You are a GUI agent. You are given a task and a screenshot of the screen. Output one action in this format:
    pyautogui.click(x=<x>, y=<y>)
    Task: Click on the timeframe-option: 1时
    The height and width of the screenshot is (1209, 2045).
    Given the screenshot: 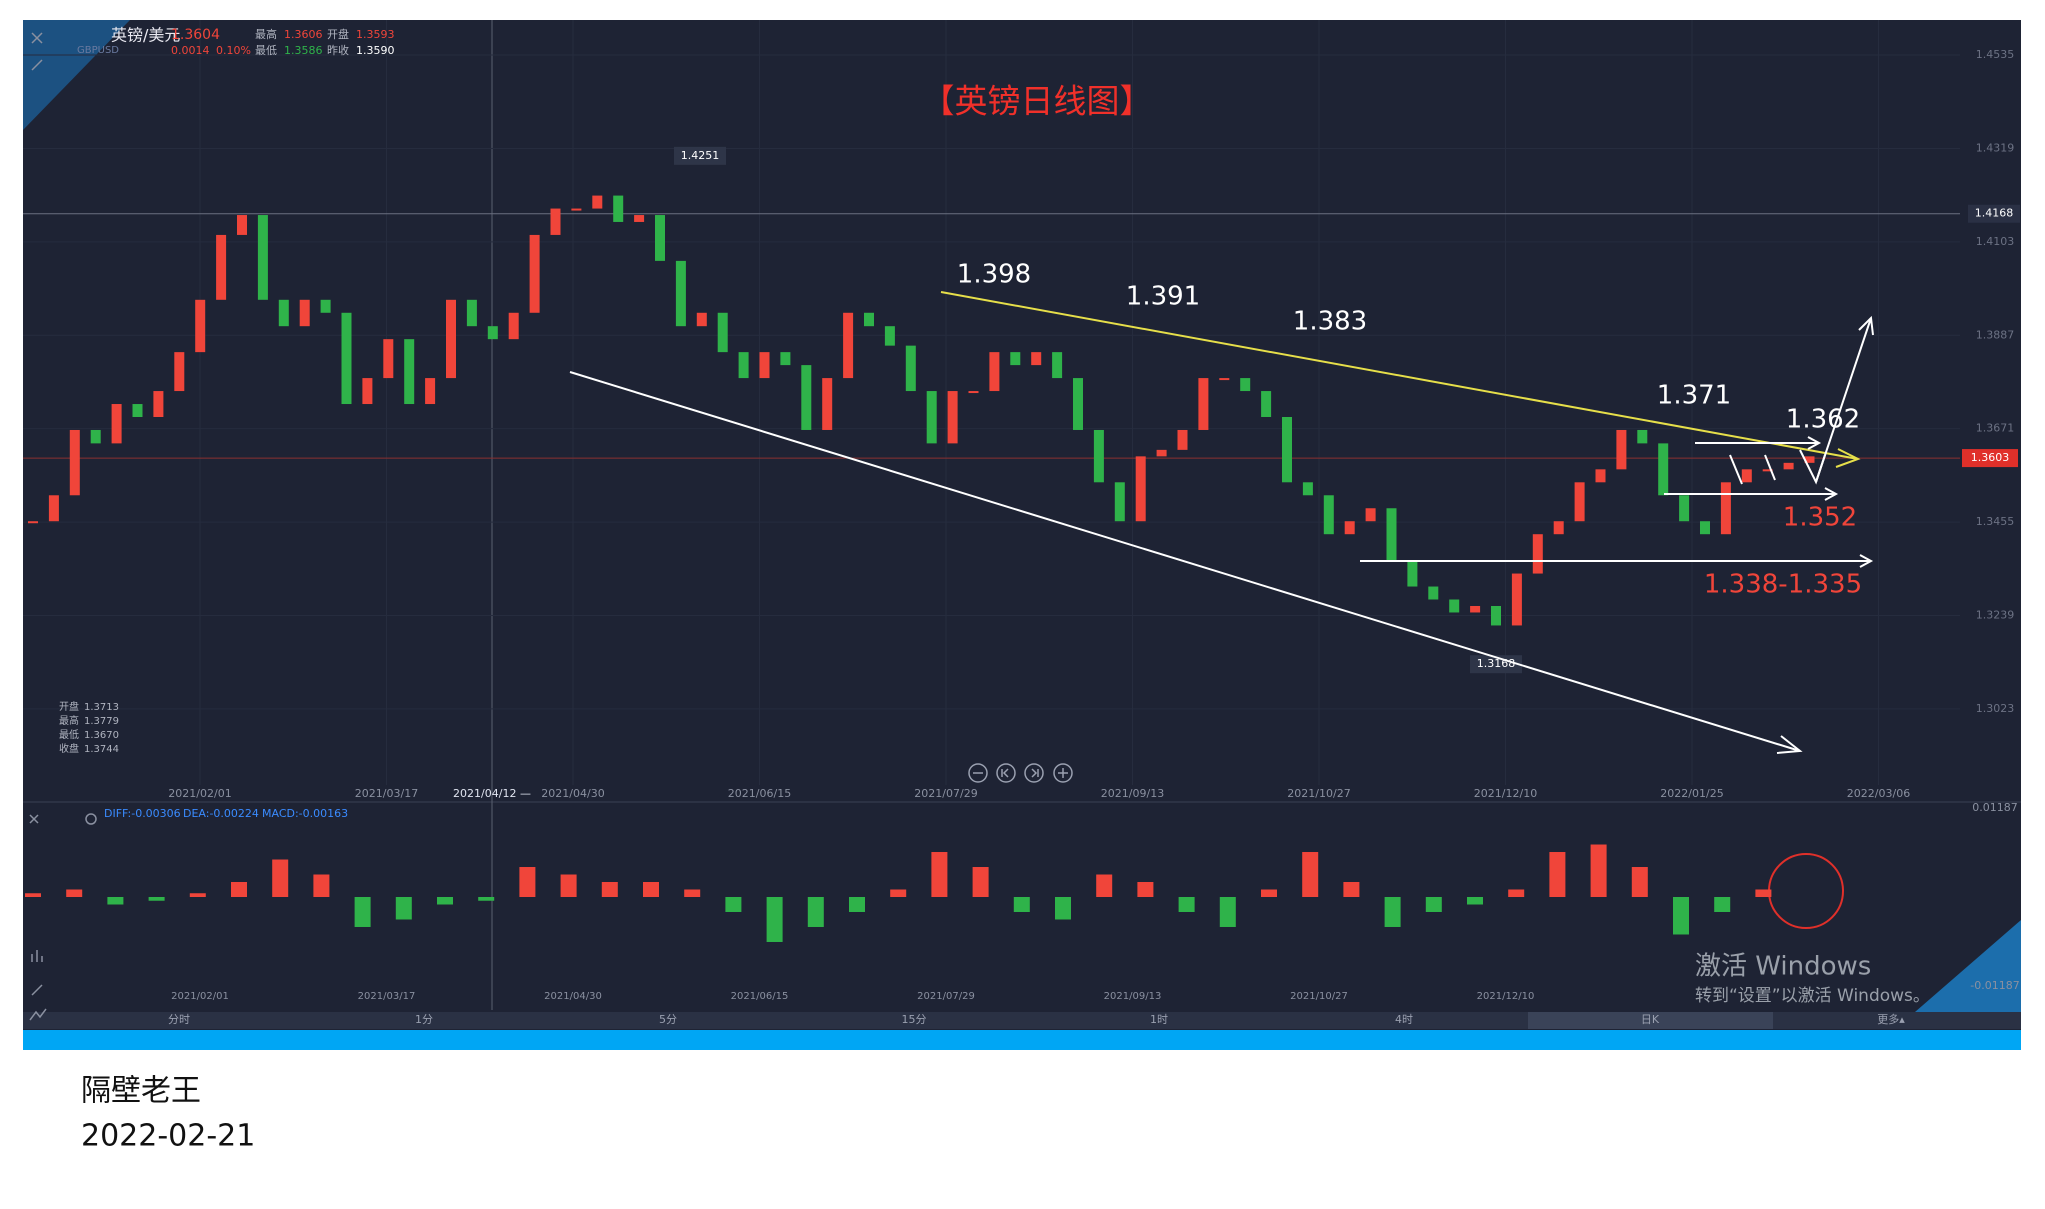 What is the action you would take?
    pyautogui.click(x=1159, y=1019)
    